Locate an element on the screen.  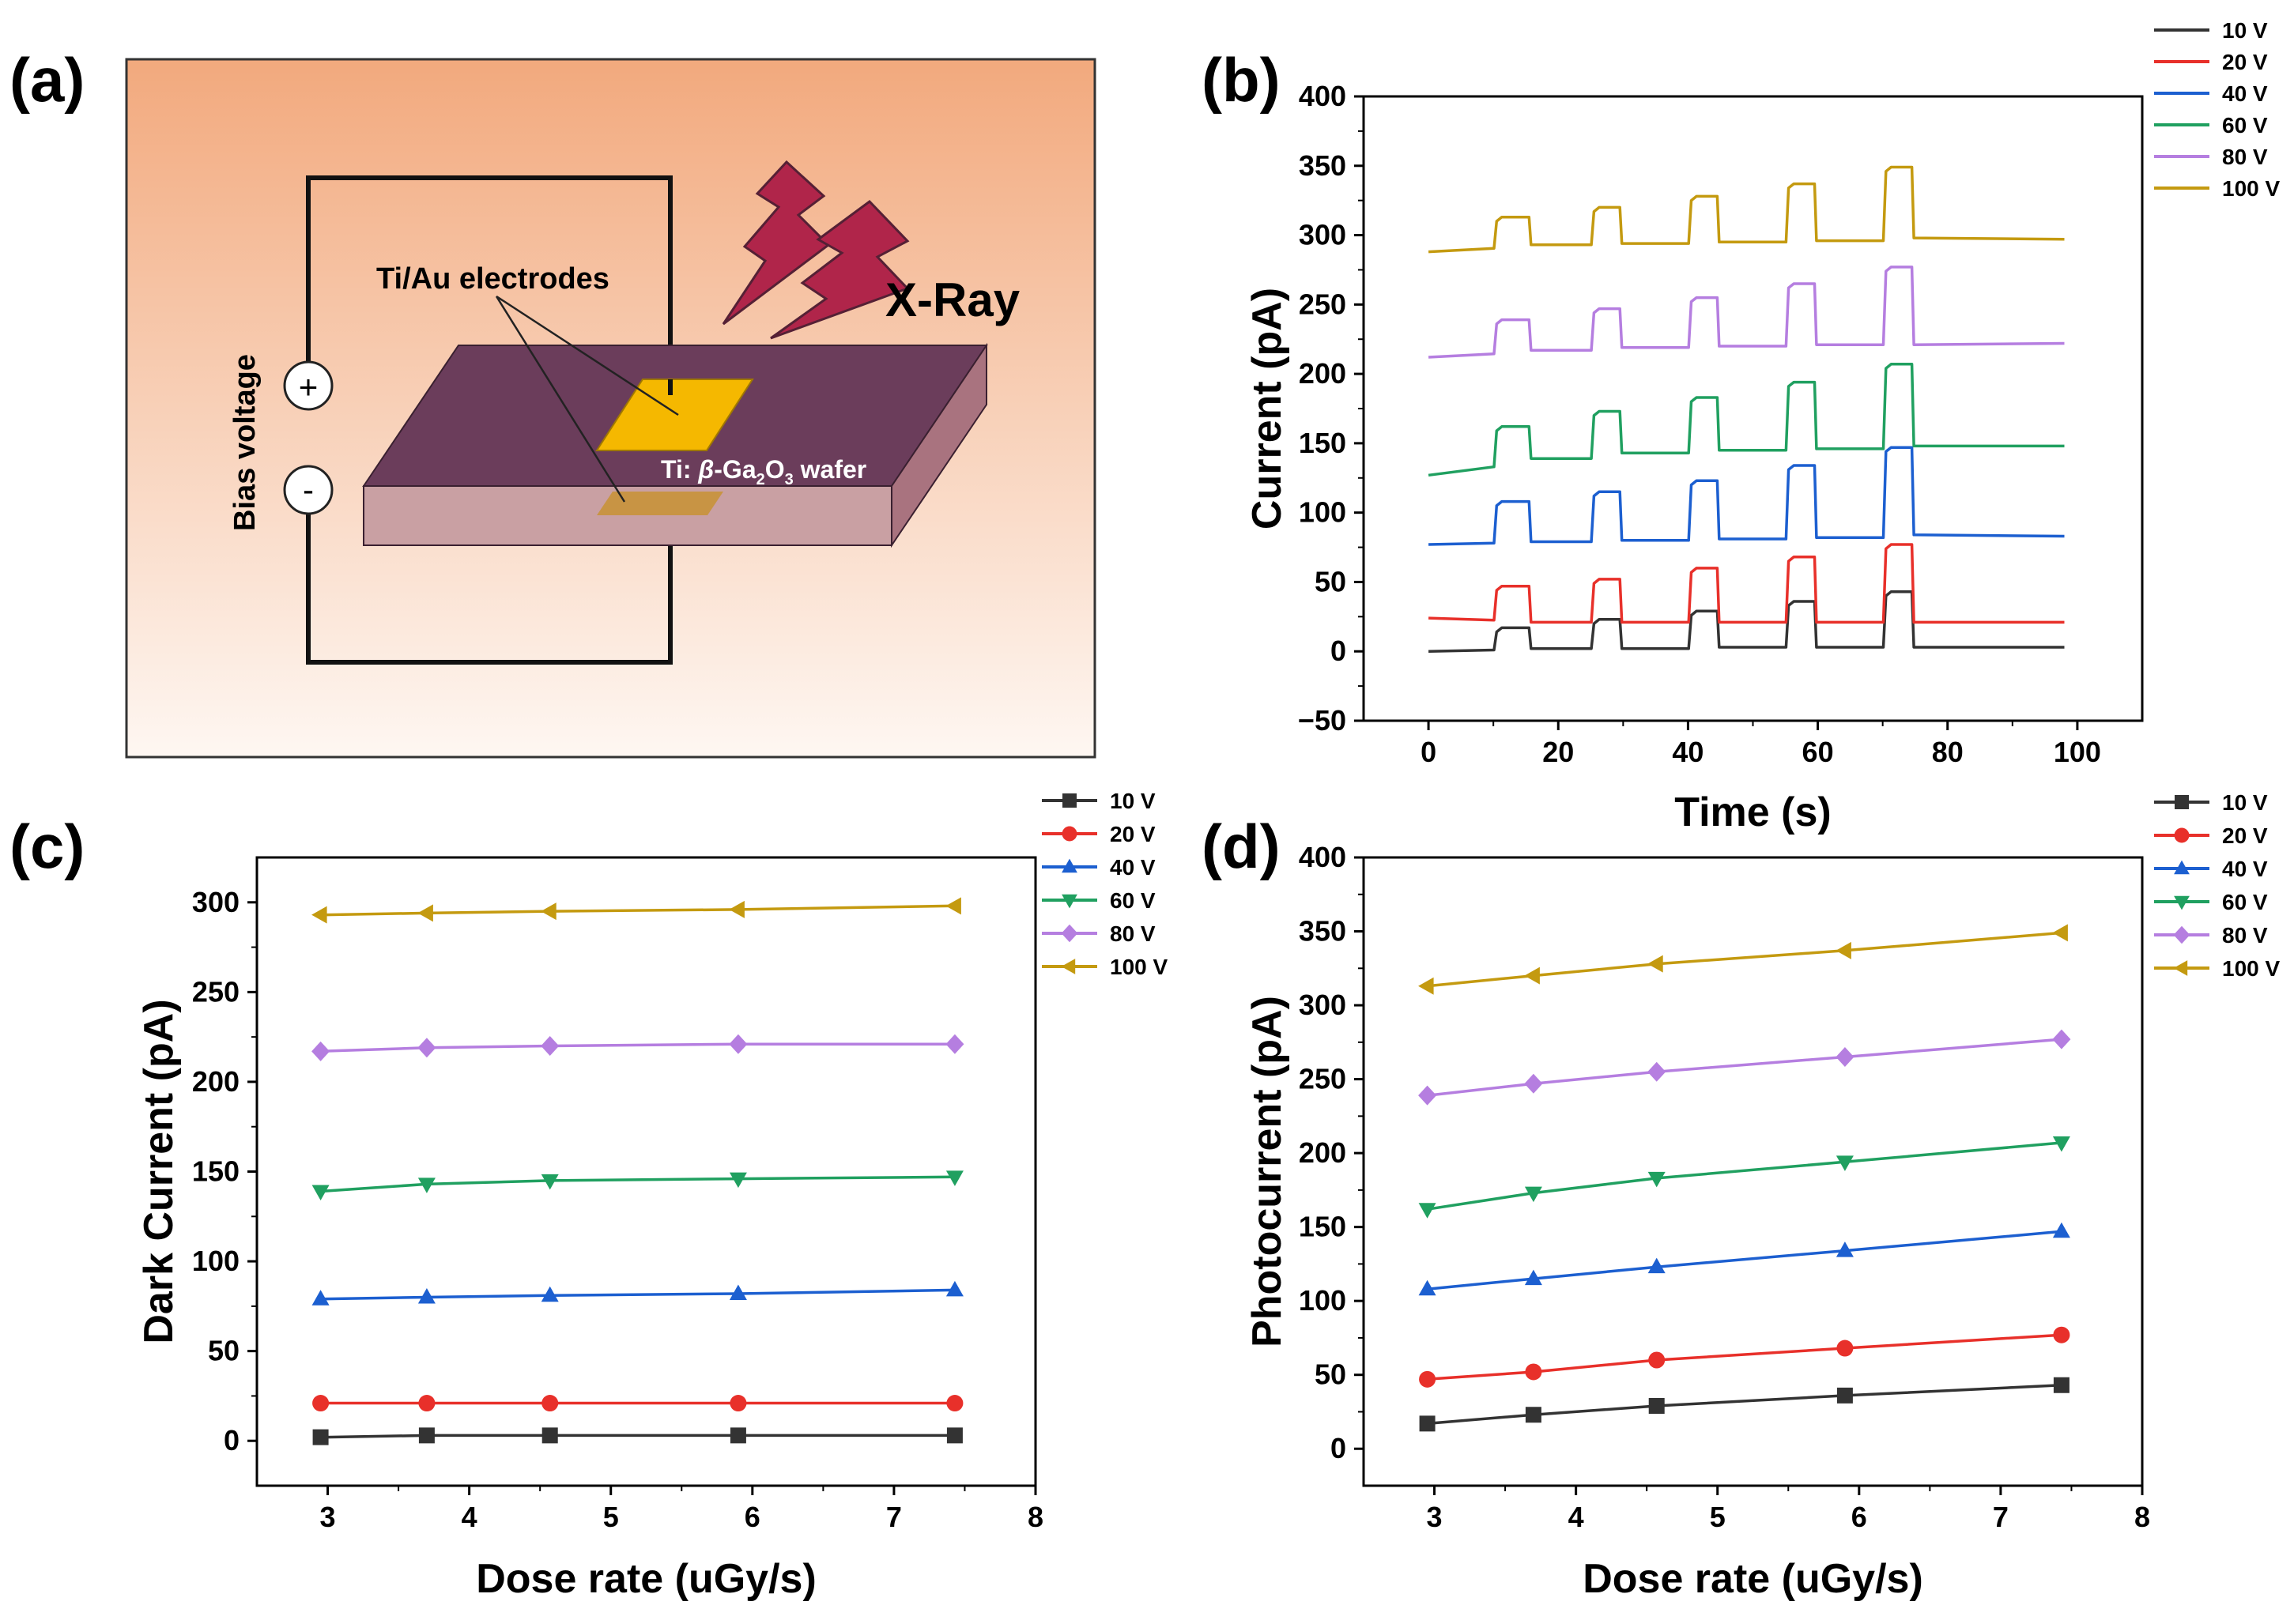
chart-c-xtick-label: 4 is located at coordinates (470, 1517).